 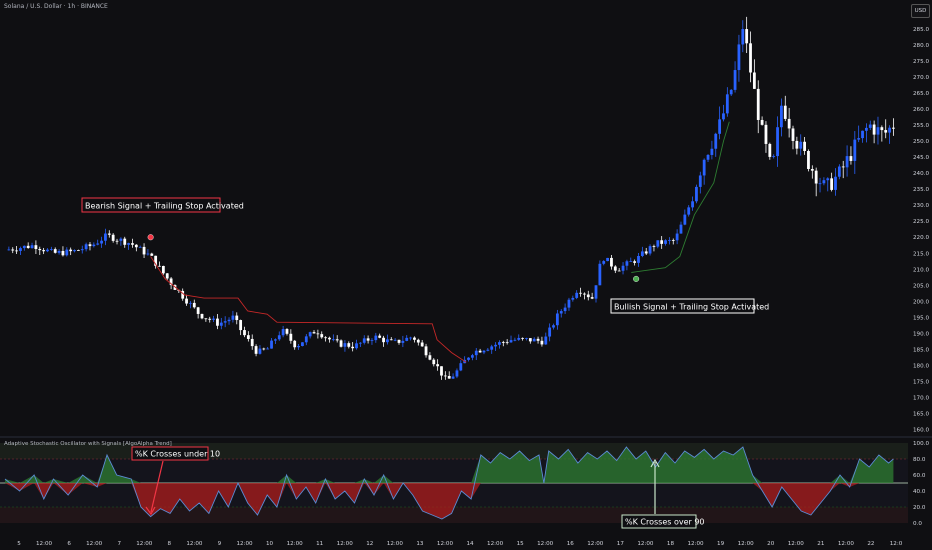 What do you see at coordinates (420, 544) in the screenshot?
I see `time-tick-label: 13` at bounding box center [420, 544].